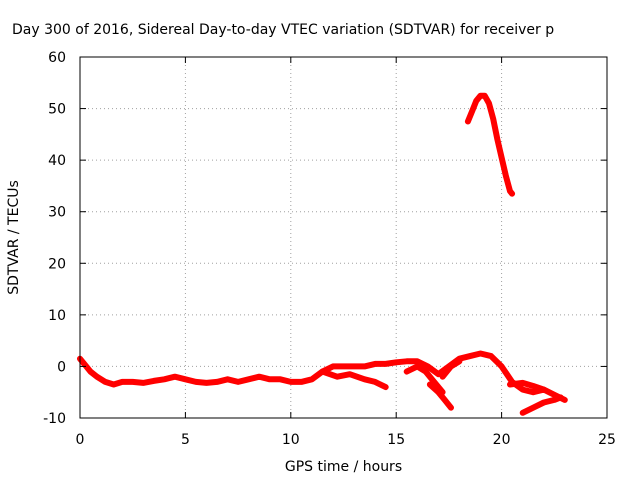 The image size is (640, 480). I want to click on x-tick-label: 15, so click(396, 440).